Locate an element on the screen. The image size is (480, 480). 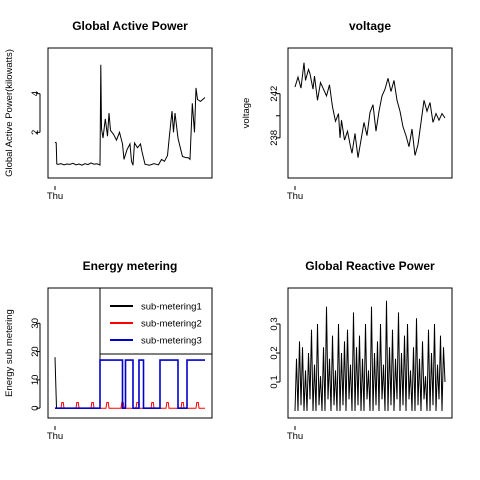
chart-title: Energy metering is located at coordinates (130, 266).